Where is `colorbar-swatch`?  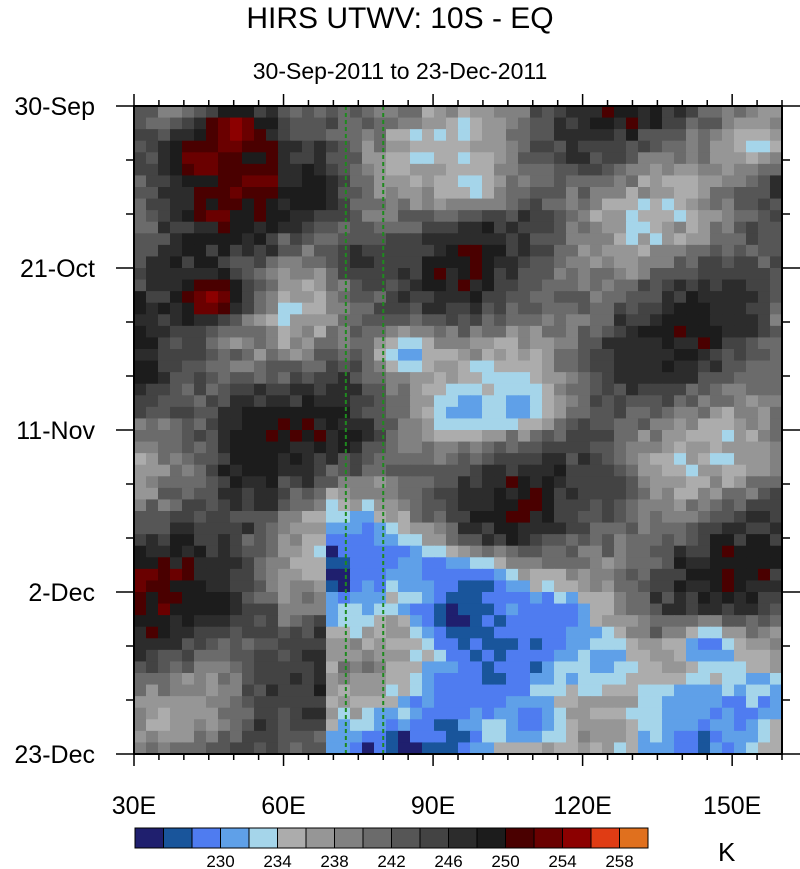
colorbar-swatch is located at coordinates (491, 838).